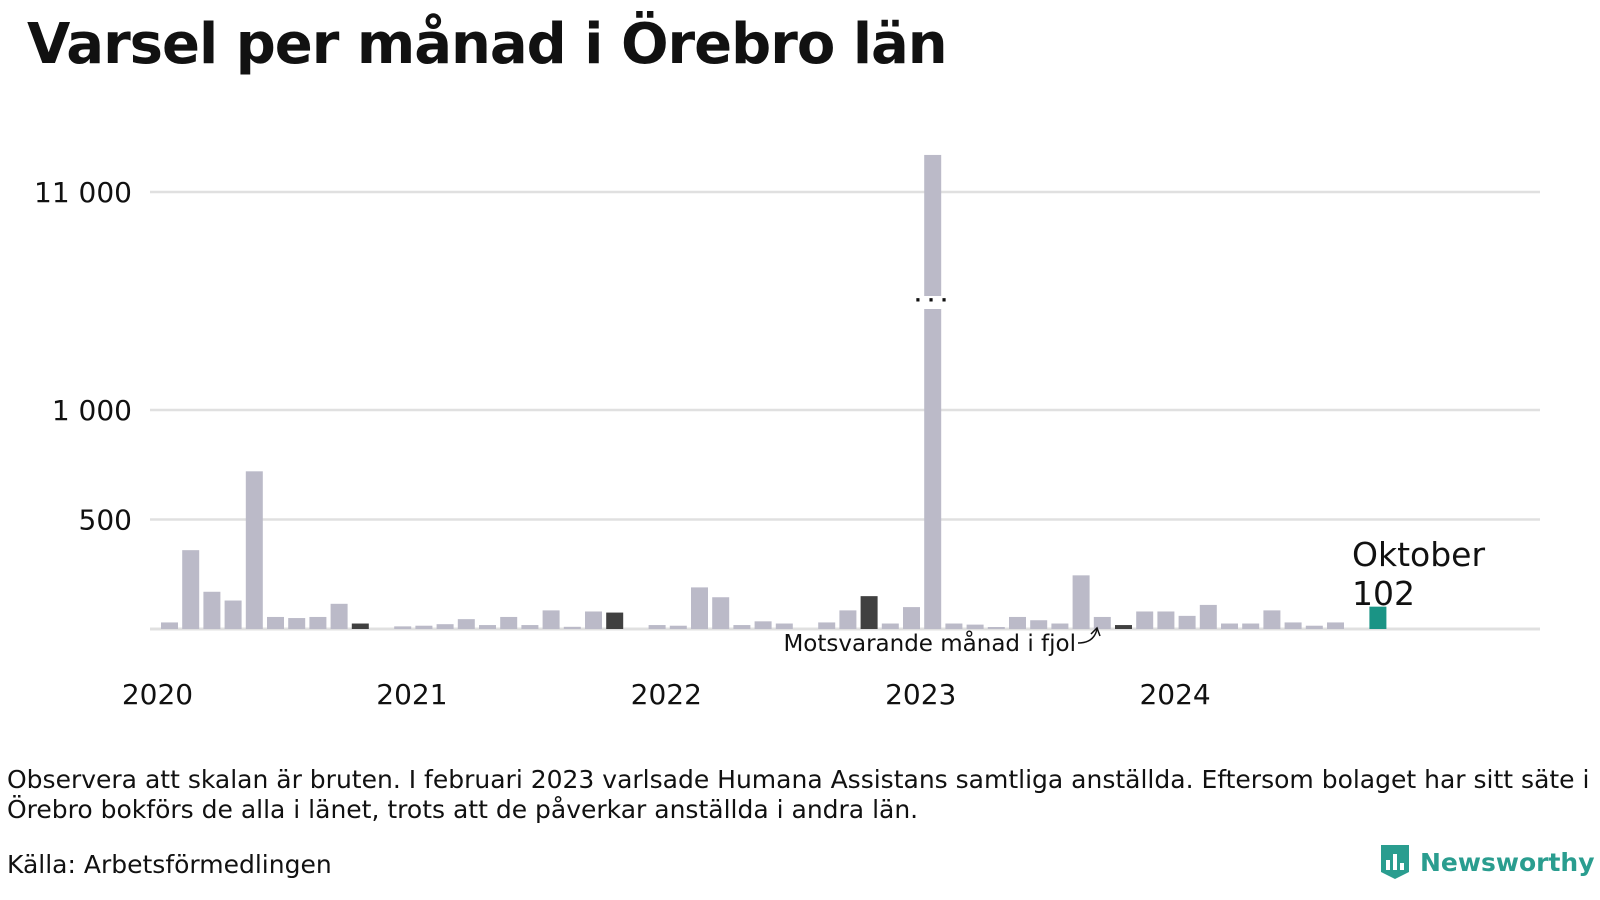 This screenshot has width=1600, height=900. What do you see at coordinates (1395, 862) in the screenshot?
I see `newsworthy-logo-icon` at bounding box center [1395, 862].